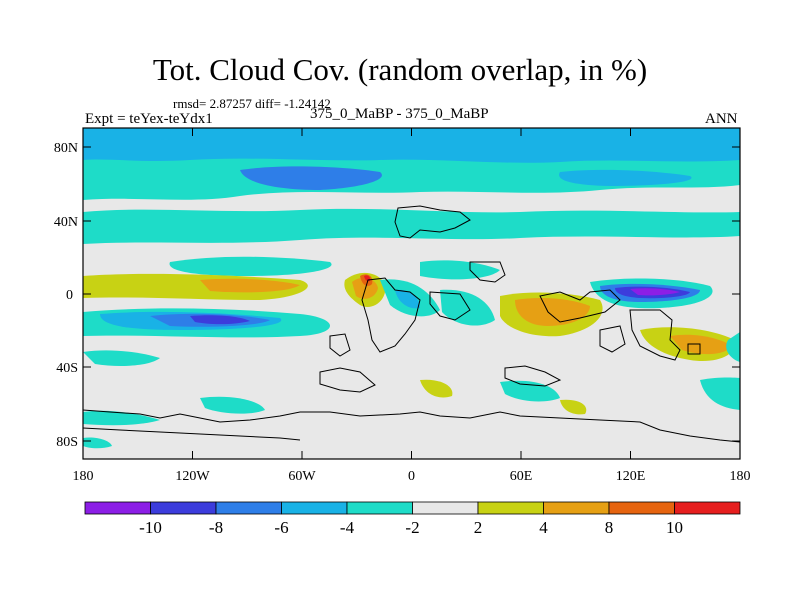 Image resolution: width=800 pixels, height=600 pixels. What do you see at coordinates (67, 368) in the screenshot?
I see `y-tick-label: 40S` at bounding box center [67, 368].